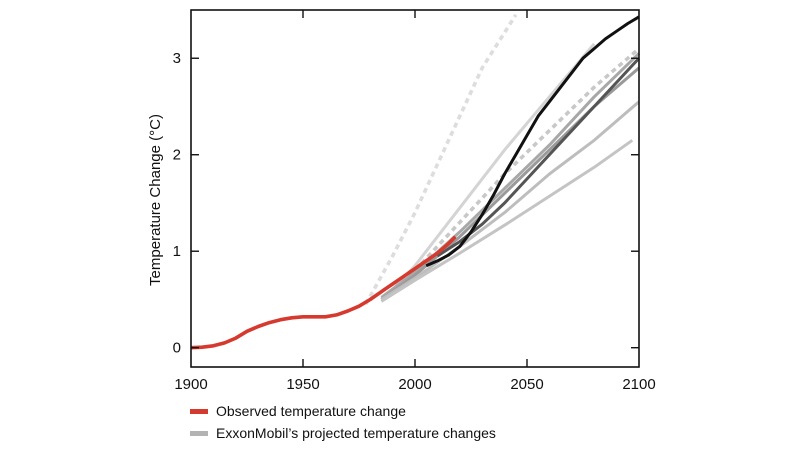 The image size is (800, 450). What do you see at coordinates (155, 200) in the screenshot?
I see `y-axis-title: Temperature Change (°C)` at bounding box center [155, 200].